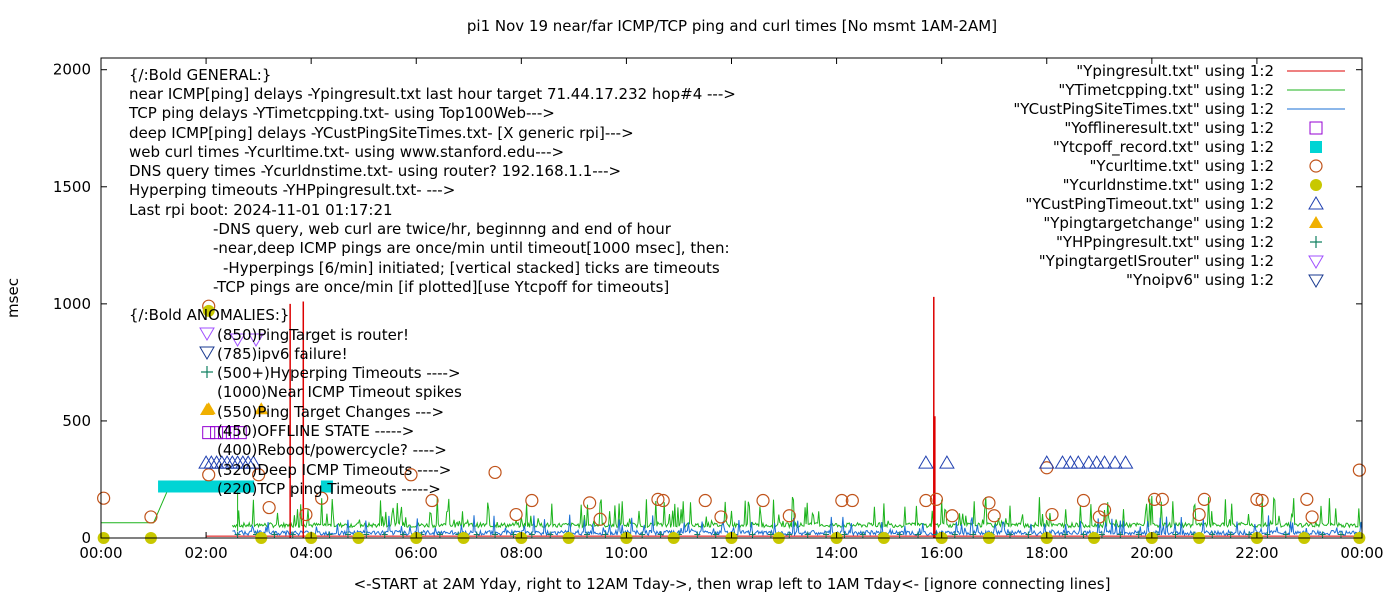 Image resolution: width=1400 pixels, height=600 pixels. Describe the element at coordinates (205, 553) in the screenshot. I see `x-tick-label: 02:00` at that location.